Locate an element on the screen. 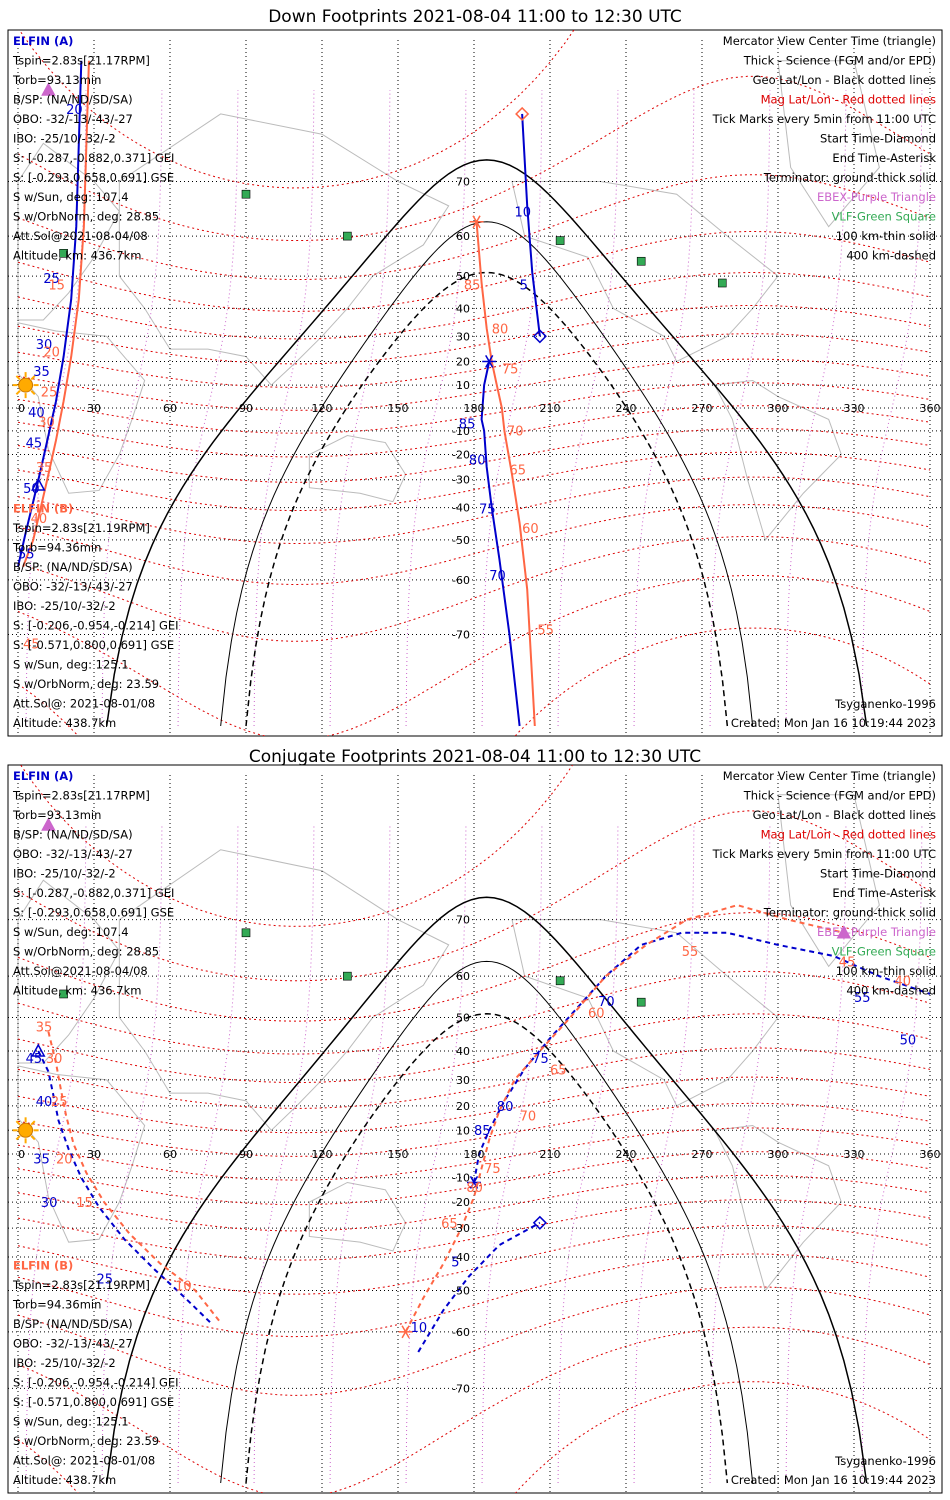 The image size is (950, 1500). y-tick-label: 50 is located at coordinates (463, 1018).